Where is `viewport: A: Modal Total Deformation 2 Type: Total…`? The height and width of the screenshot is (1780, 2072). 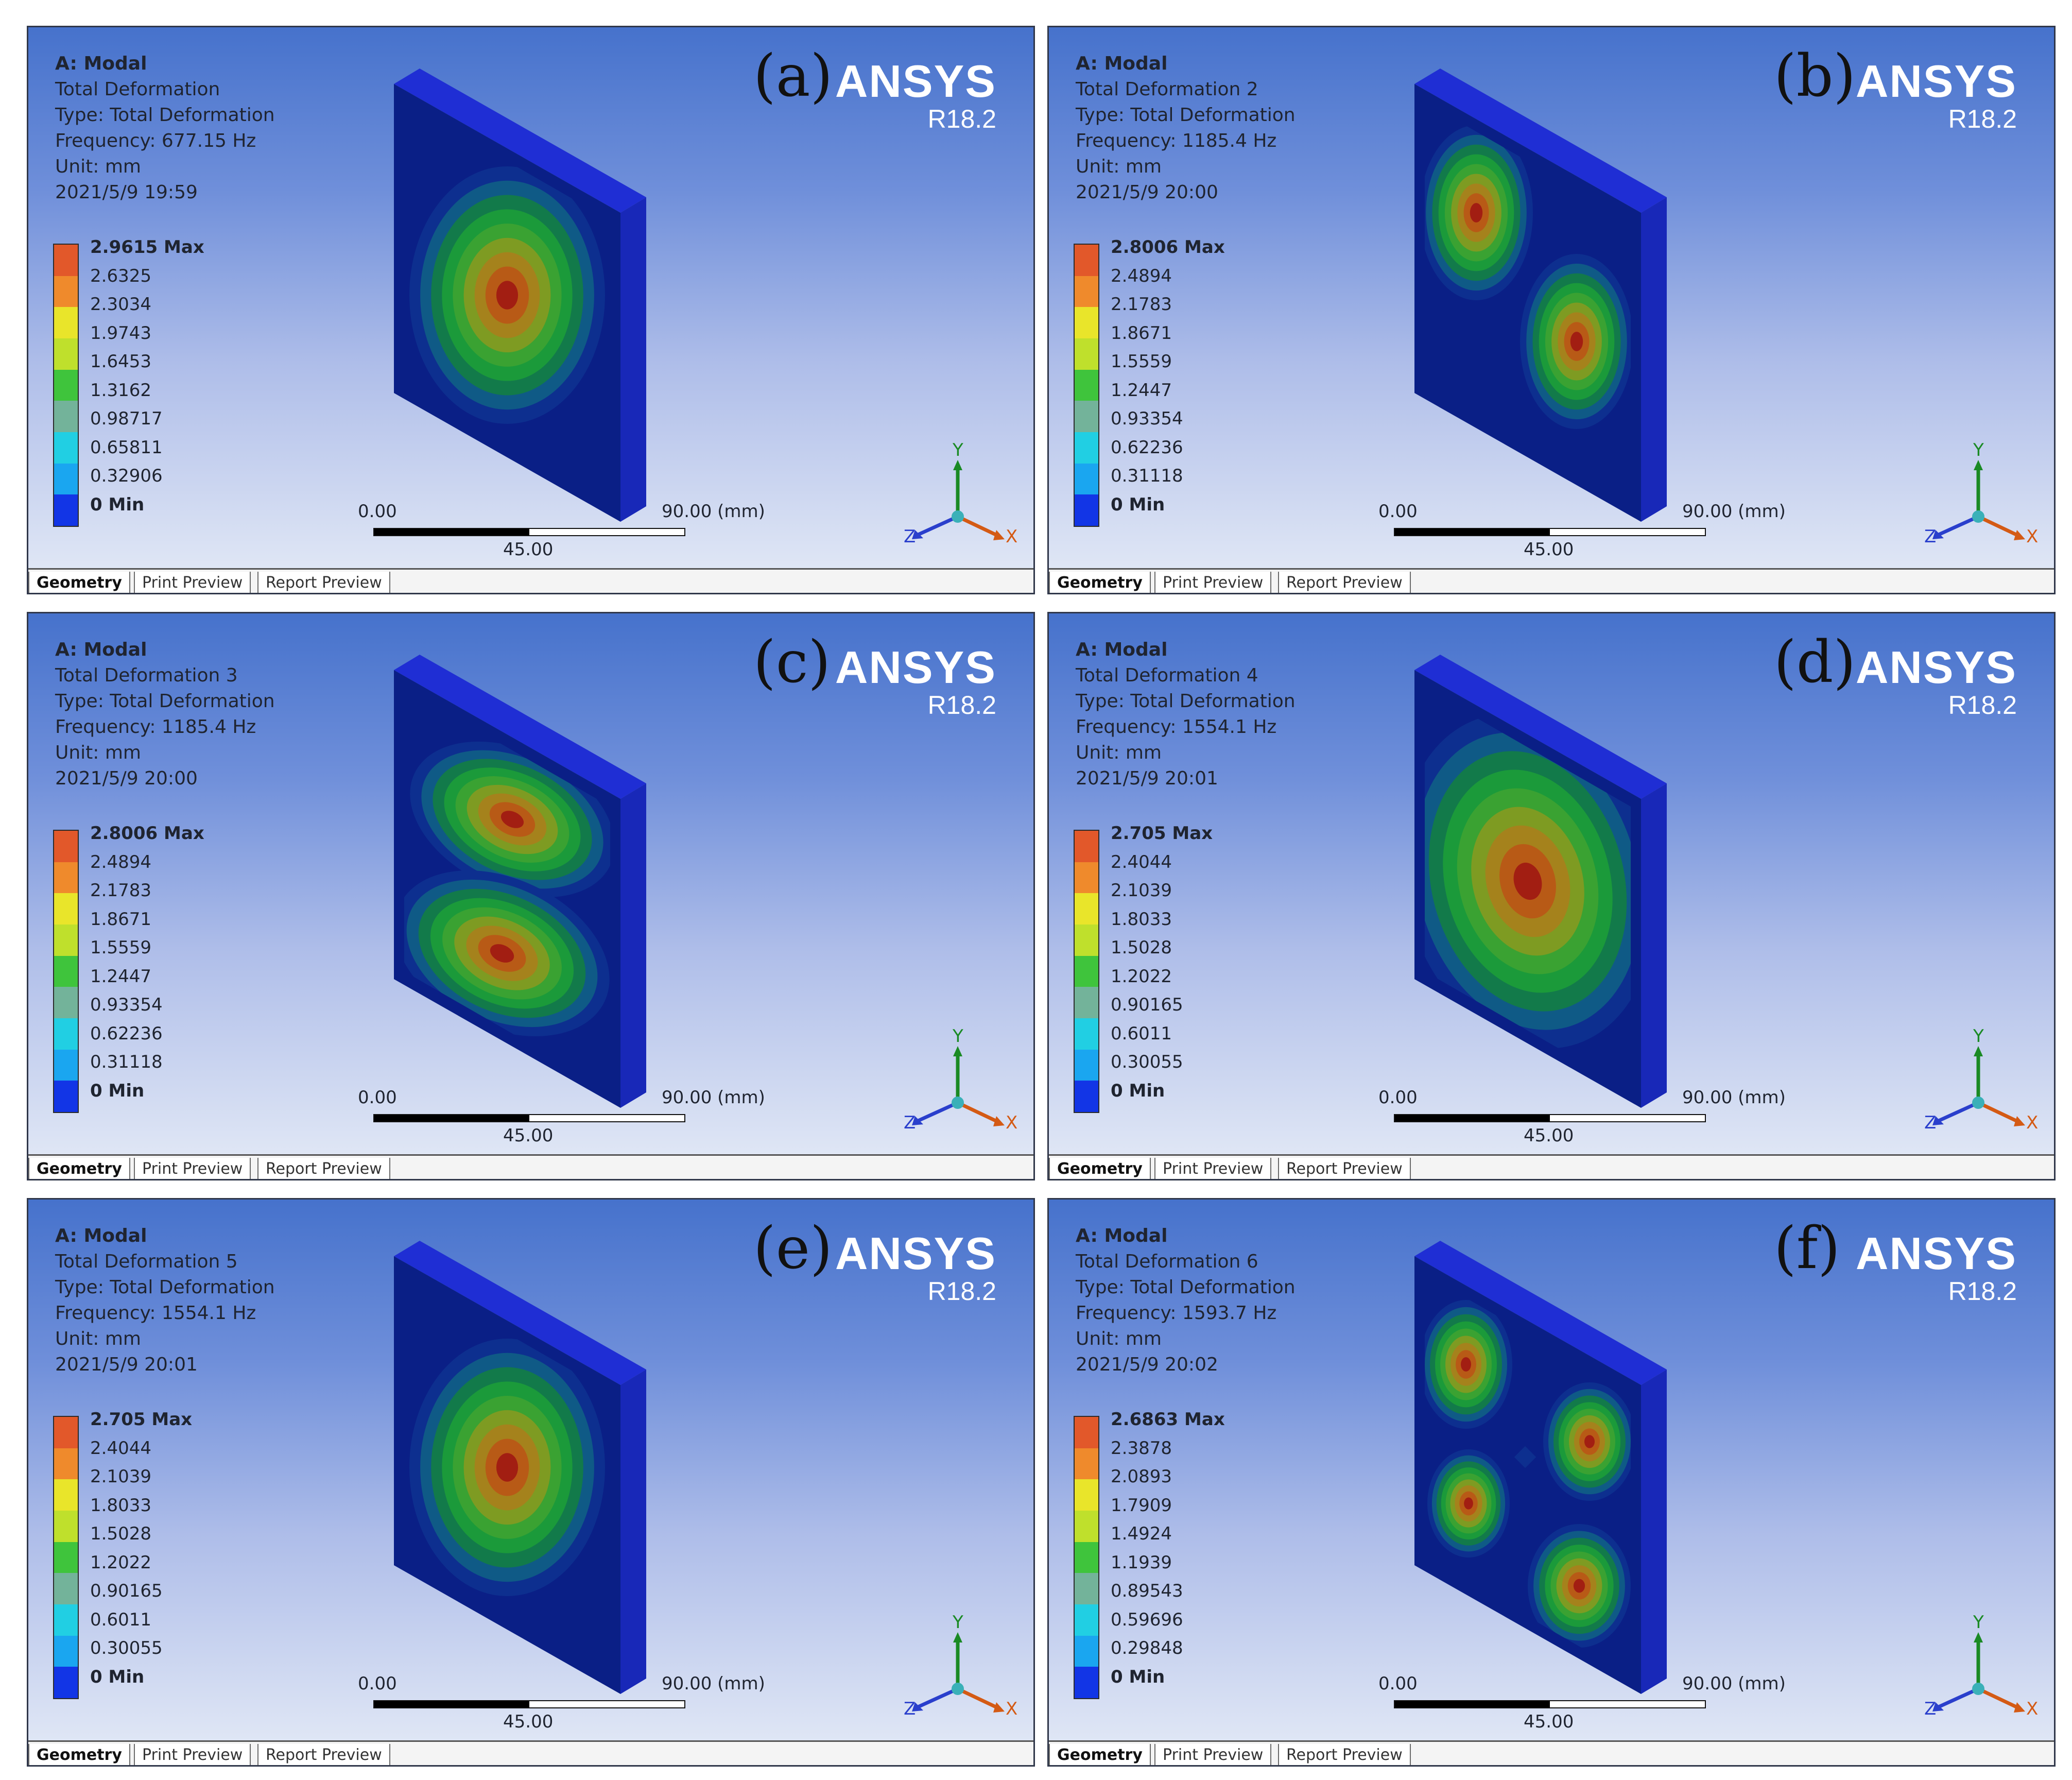
viewport: A: Modal Total Deformation 2 Type: Total… is located at coordinates (1551, 297).